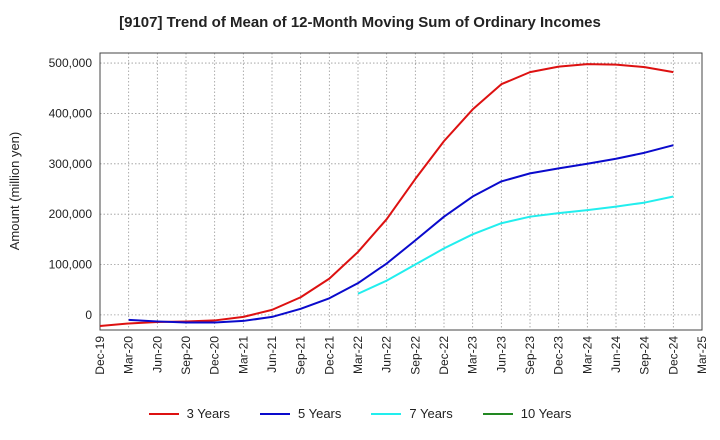  What do you see at coordinates (186, 355) in the screenshot?
I see `x-tick-label: Sep-20` at bounding box center [186, 355].